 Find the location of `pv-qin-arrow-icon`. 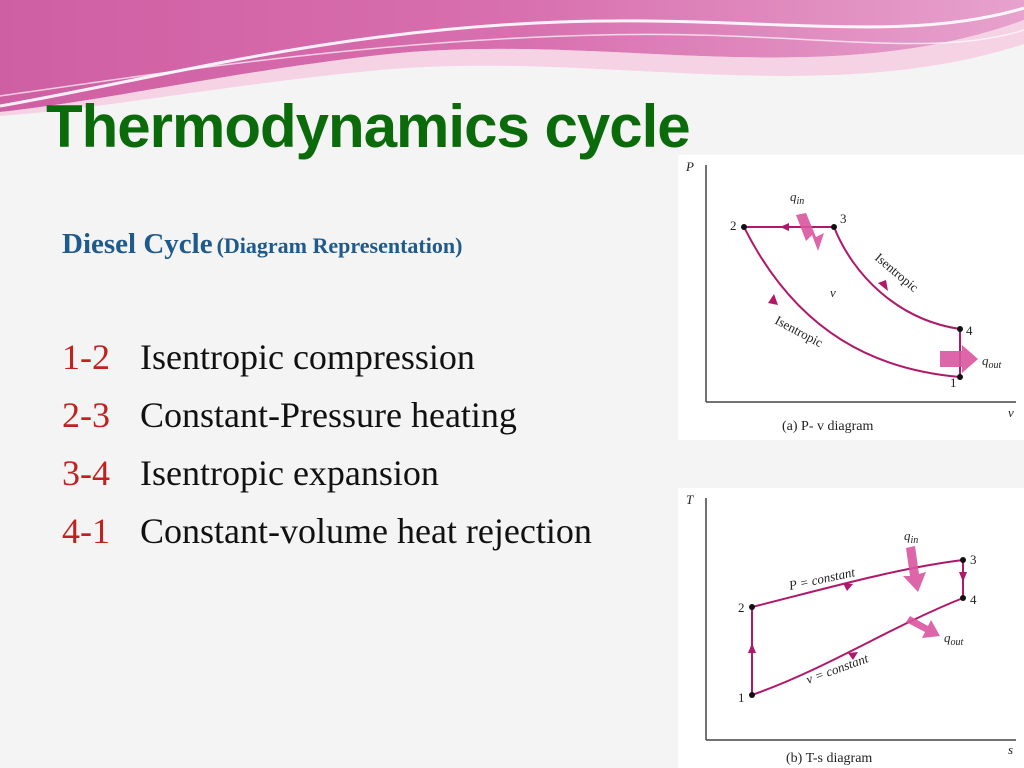

pv-qin-arrow-icon is located at coordinates (810, 232).